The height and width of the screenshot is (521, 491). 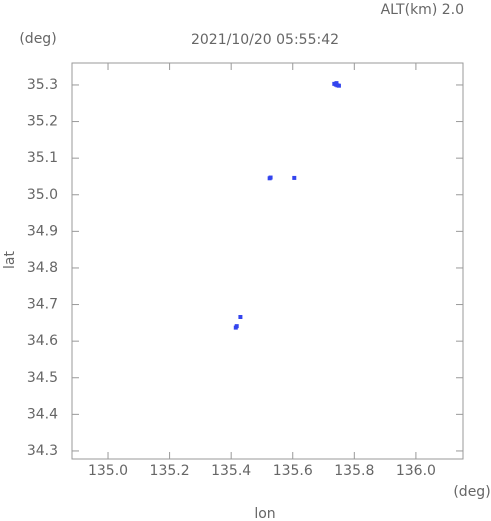 What do you see at coordinates (42, 305) in the screenshot?
I see `y-tick-label: 34.7` at bounding box center [42, 305].